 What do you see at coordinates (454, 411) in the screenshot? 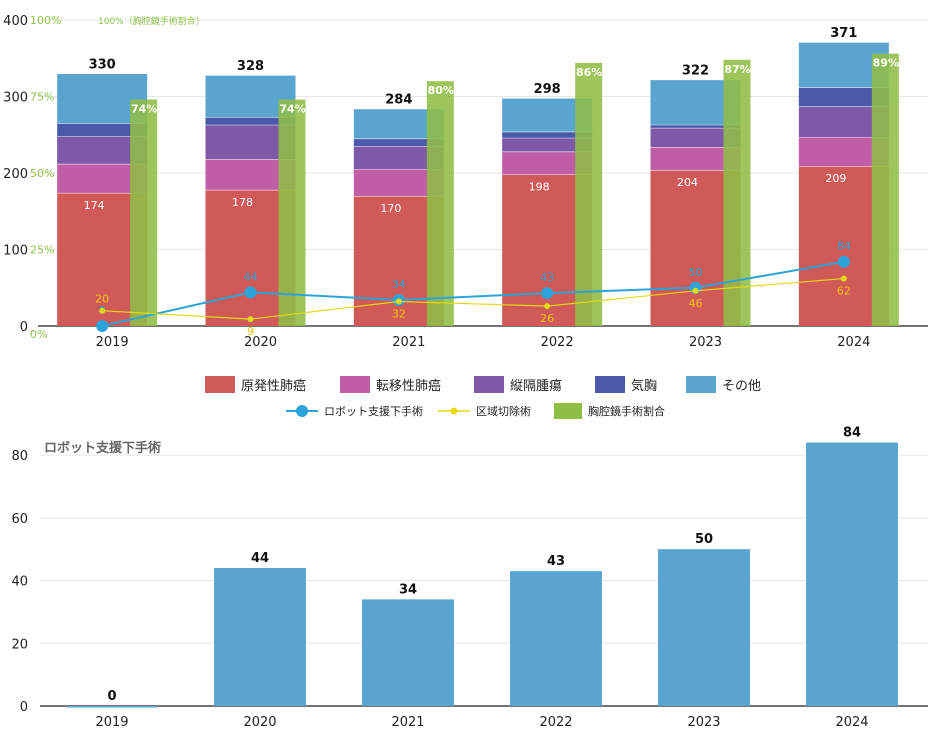
I see `legend-segment-marker` at bounding box center [454, 411].